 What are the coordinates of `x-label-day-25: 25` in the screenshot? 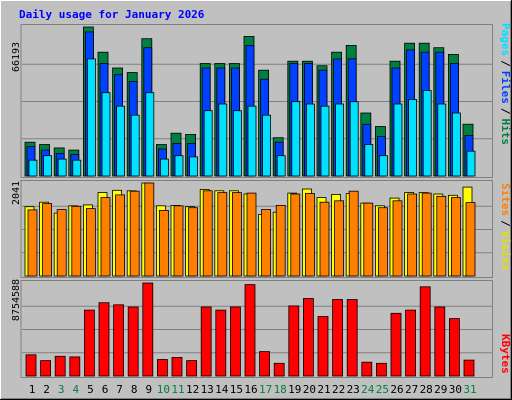 It's located at (382, 389).